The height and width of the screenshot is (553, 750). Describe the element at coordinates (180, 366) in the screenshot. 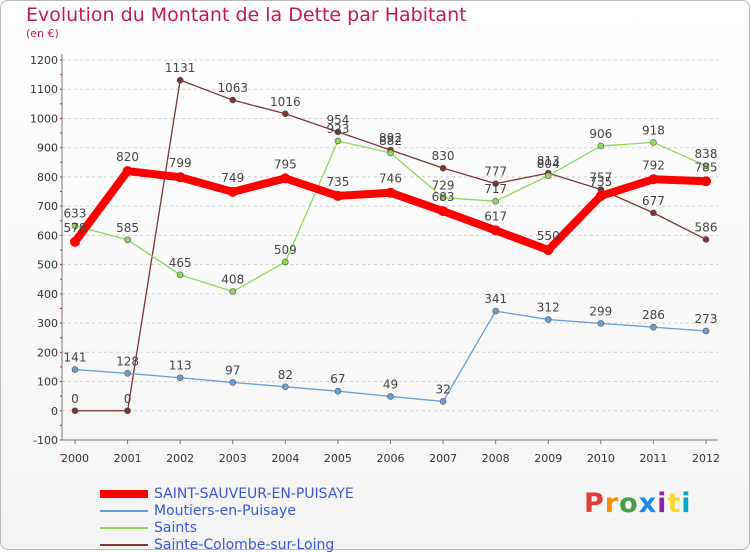

I see `data-label: 113` at that location.